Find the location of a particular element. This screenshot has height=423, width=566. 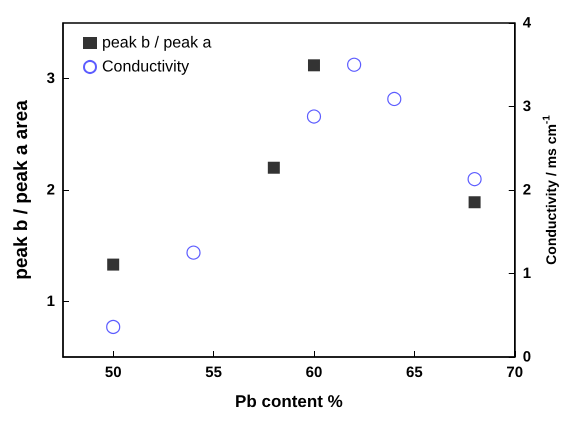

y-axis-title: peak b / peak a area is located at coordinates (21, 190).